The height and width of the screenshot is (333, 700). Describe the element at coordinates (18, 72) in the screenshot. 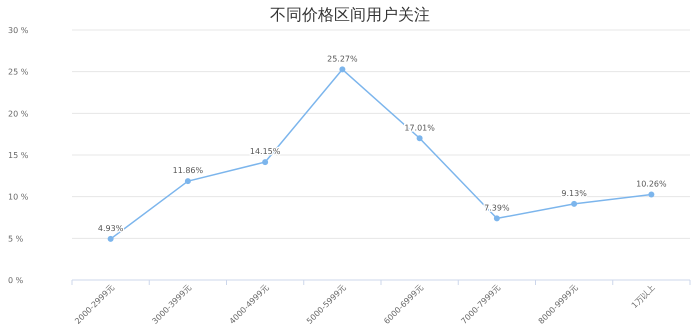

I see `y-tick-label: 25 %` at that location.